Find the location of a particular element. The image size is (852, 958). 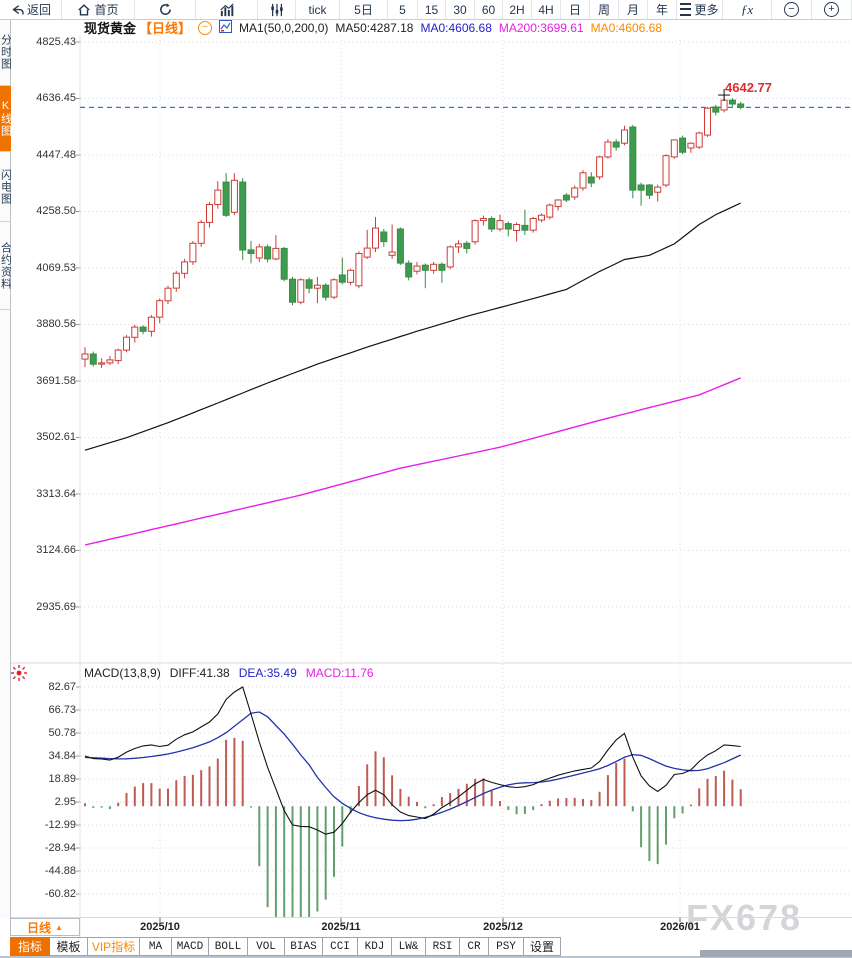

macd-axis-tick: 2.95 is located at coordinates (65, 801).